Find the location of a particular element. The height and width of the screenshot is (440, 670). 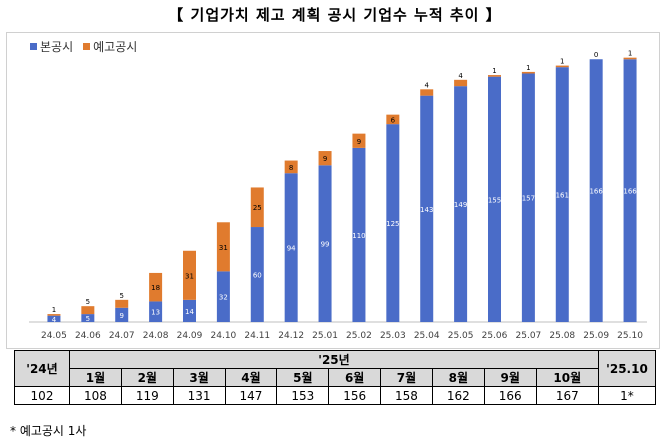

bar-pre-25.02 is located at coordinates (359, 140).